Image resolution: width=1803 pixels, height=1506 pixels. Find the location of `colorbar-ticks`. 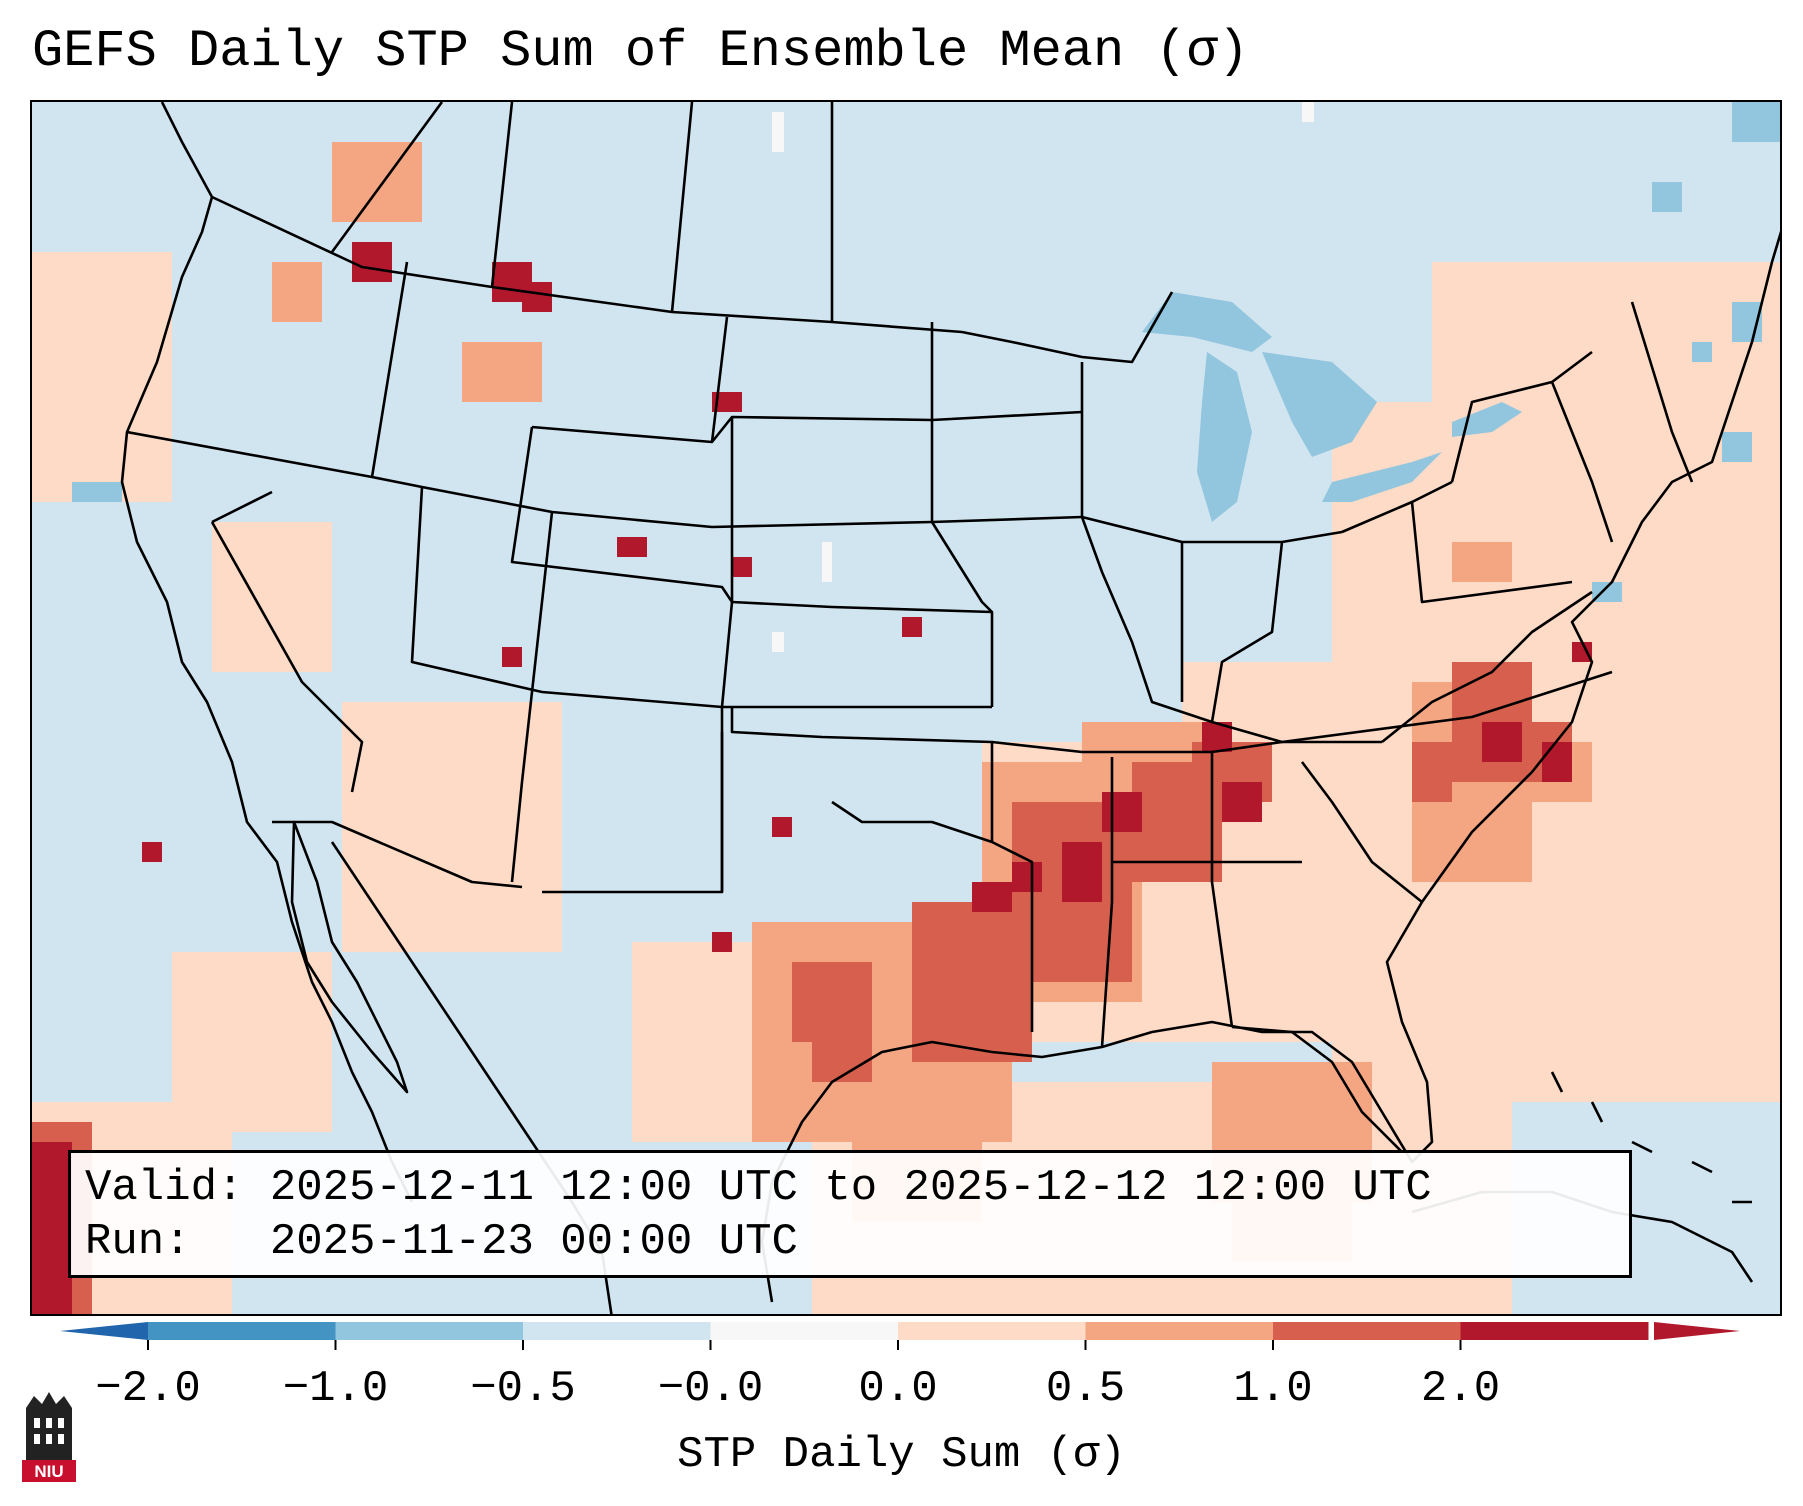

colorbar-ticks is located at coordinates (804, 1345).